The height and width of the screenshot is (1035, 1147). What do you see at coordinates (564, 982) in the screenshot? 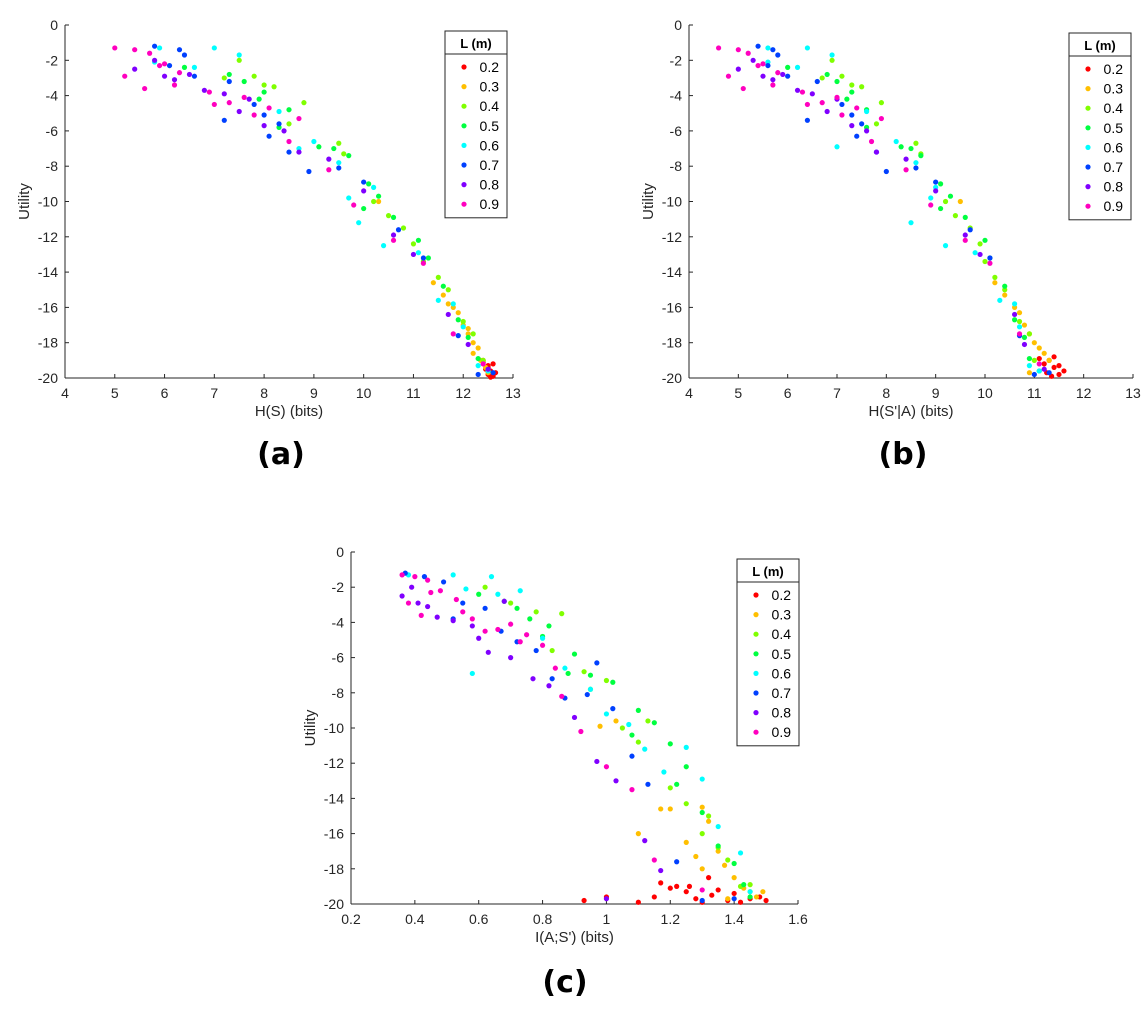
I see `panel-label: (c)` at bounding box center [564, 982].